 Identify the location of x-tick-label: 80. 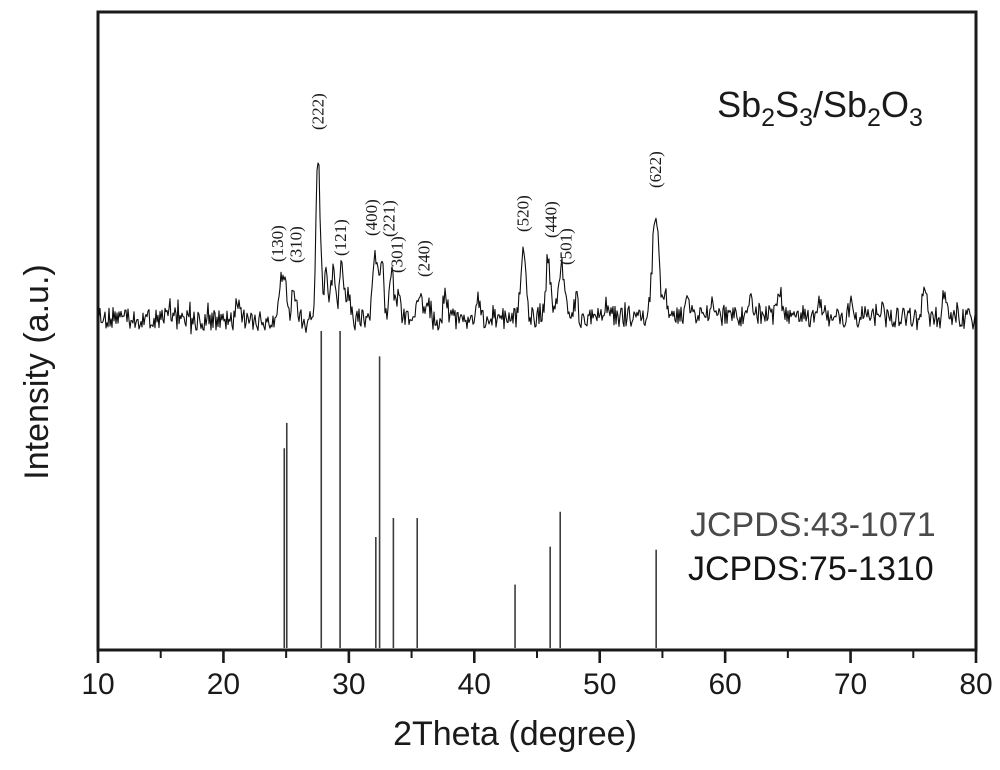
(975, 684).